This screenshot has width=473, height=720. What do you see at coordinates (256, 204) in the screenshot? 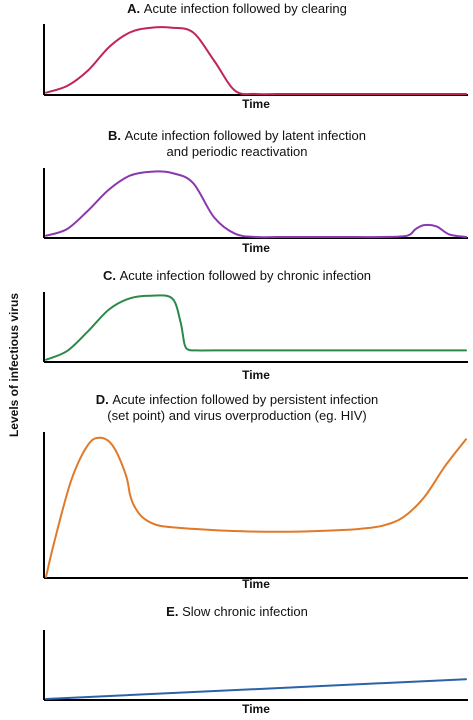
I see `panel-b-virus-curve` at bounding box center [256, 204].